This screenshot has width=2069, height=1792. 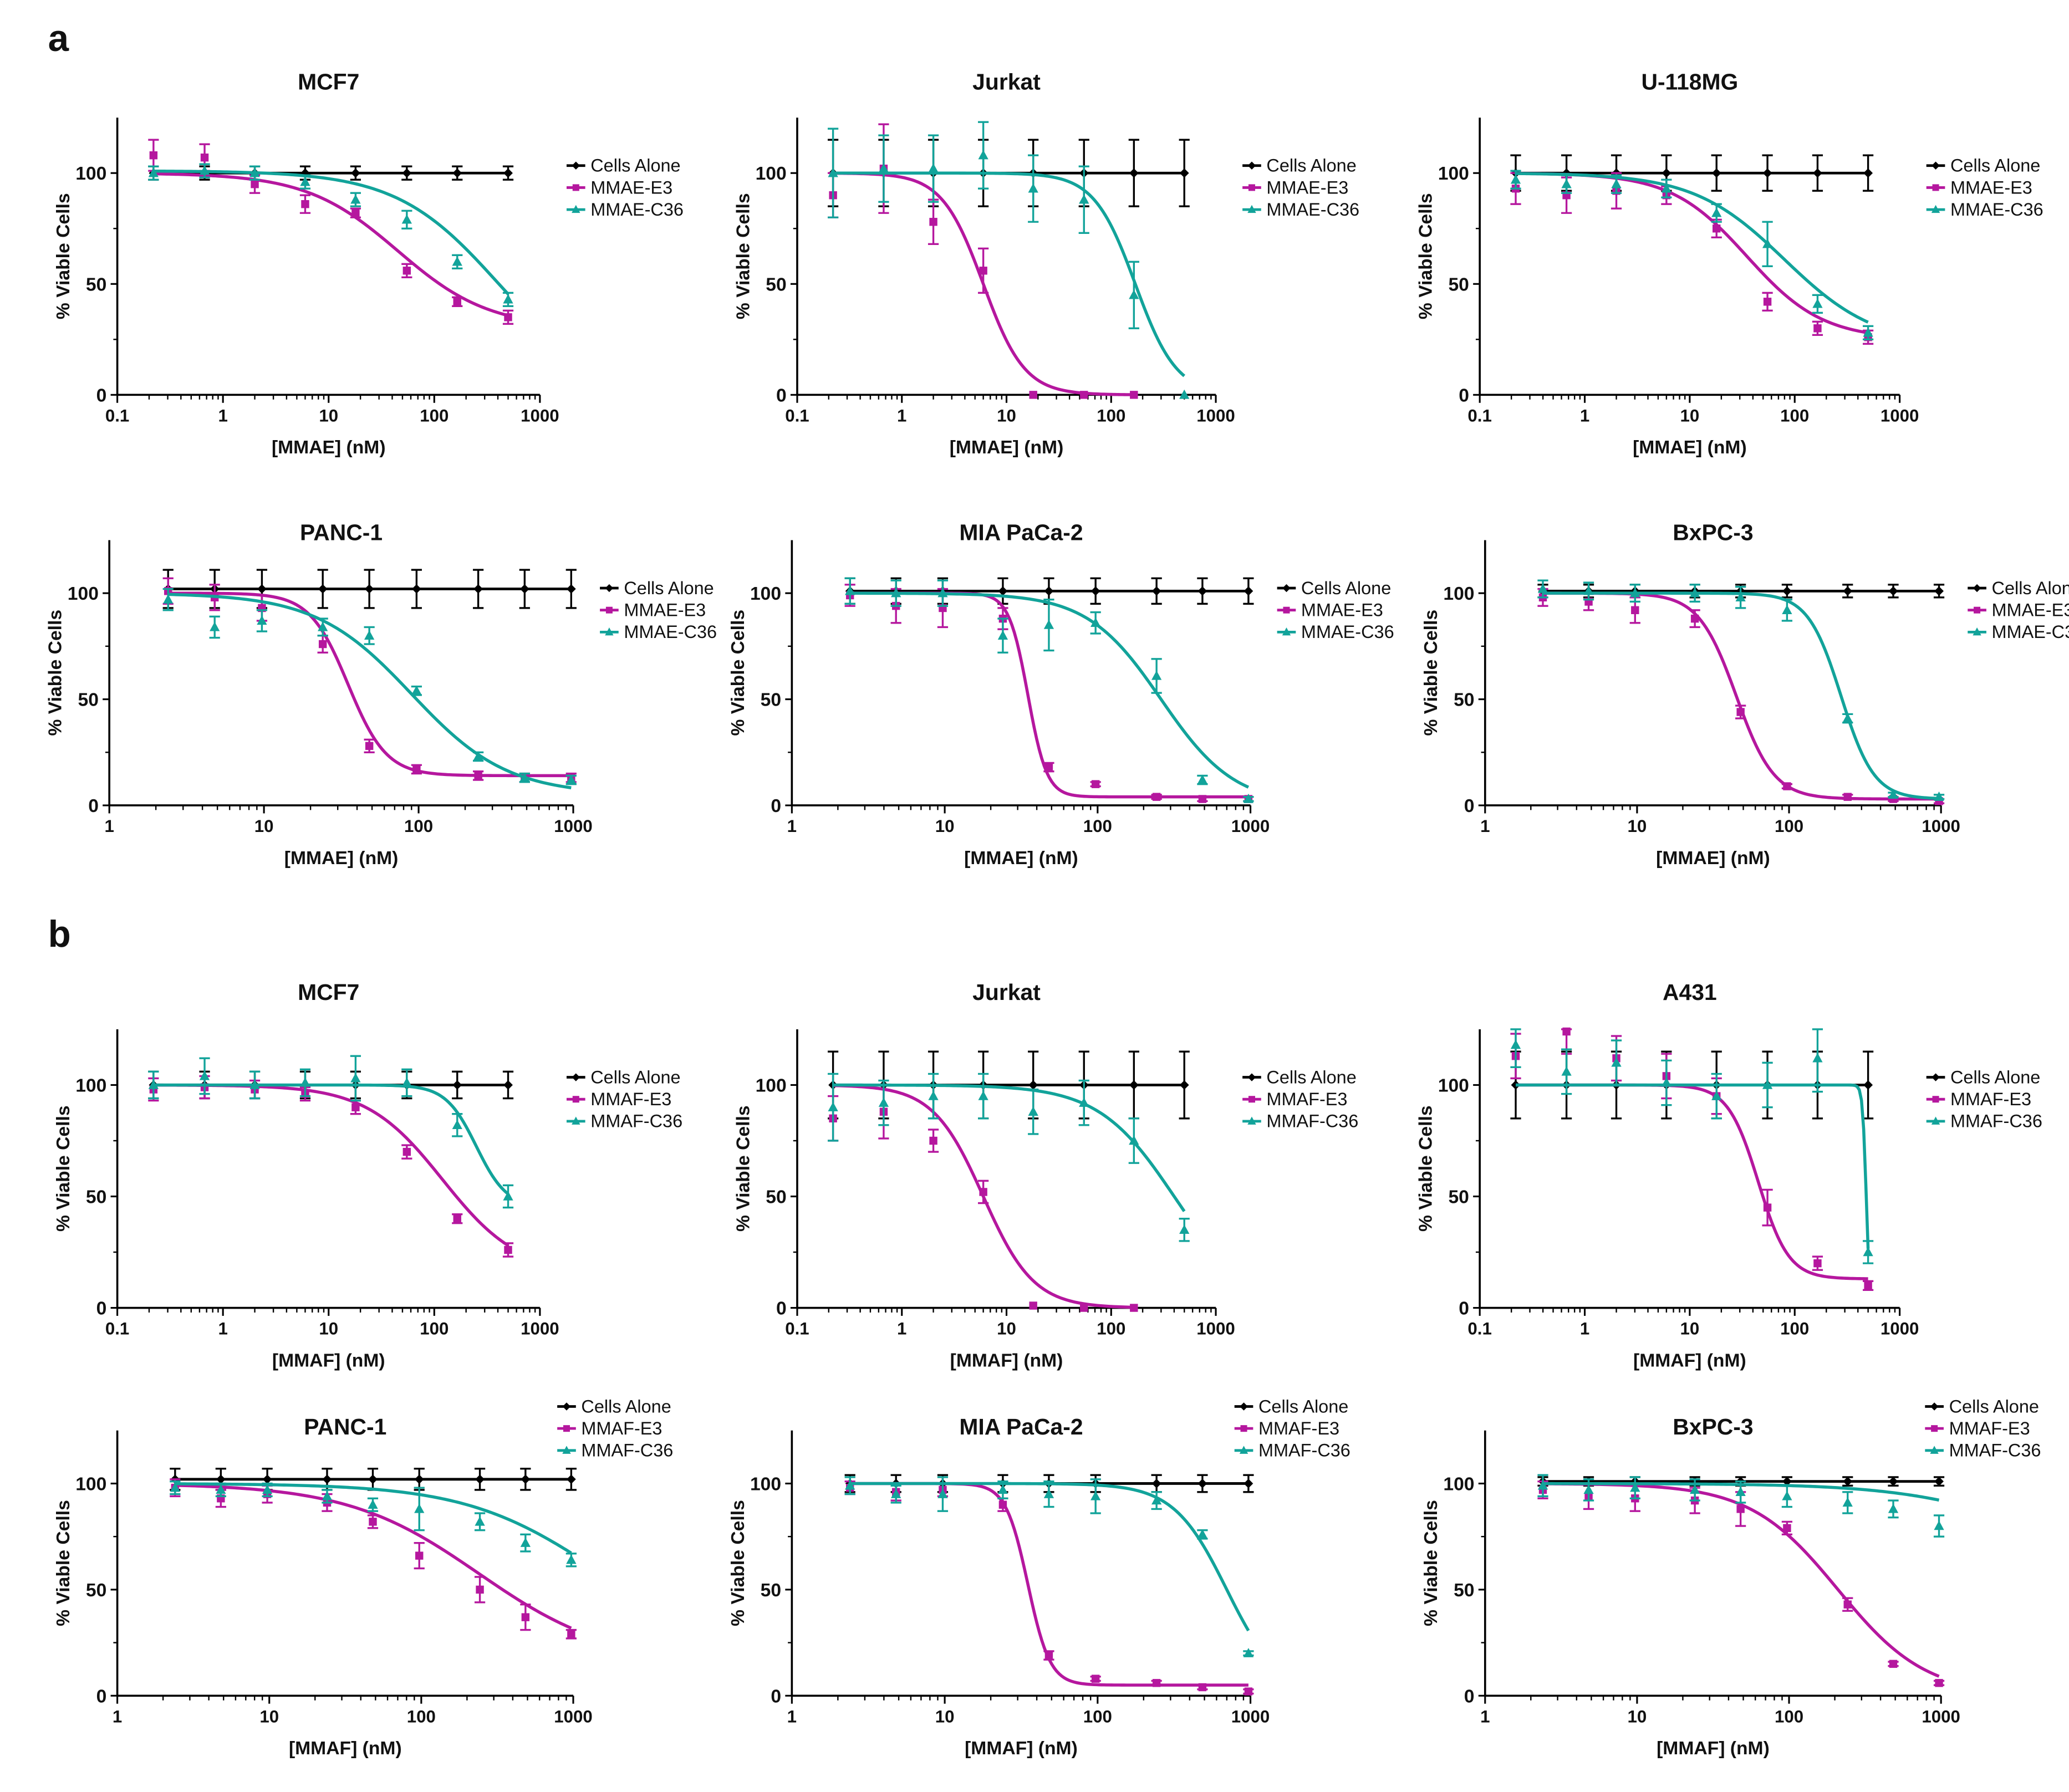 I want to click on fit-curve, so click(x=1693, y=1166).